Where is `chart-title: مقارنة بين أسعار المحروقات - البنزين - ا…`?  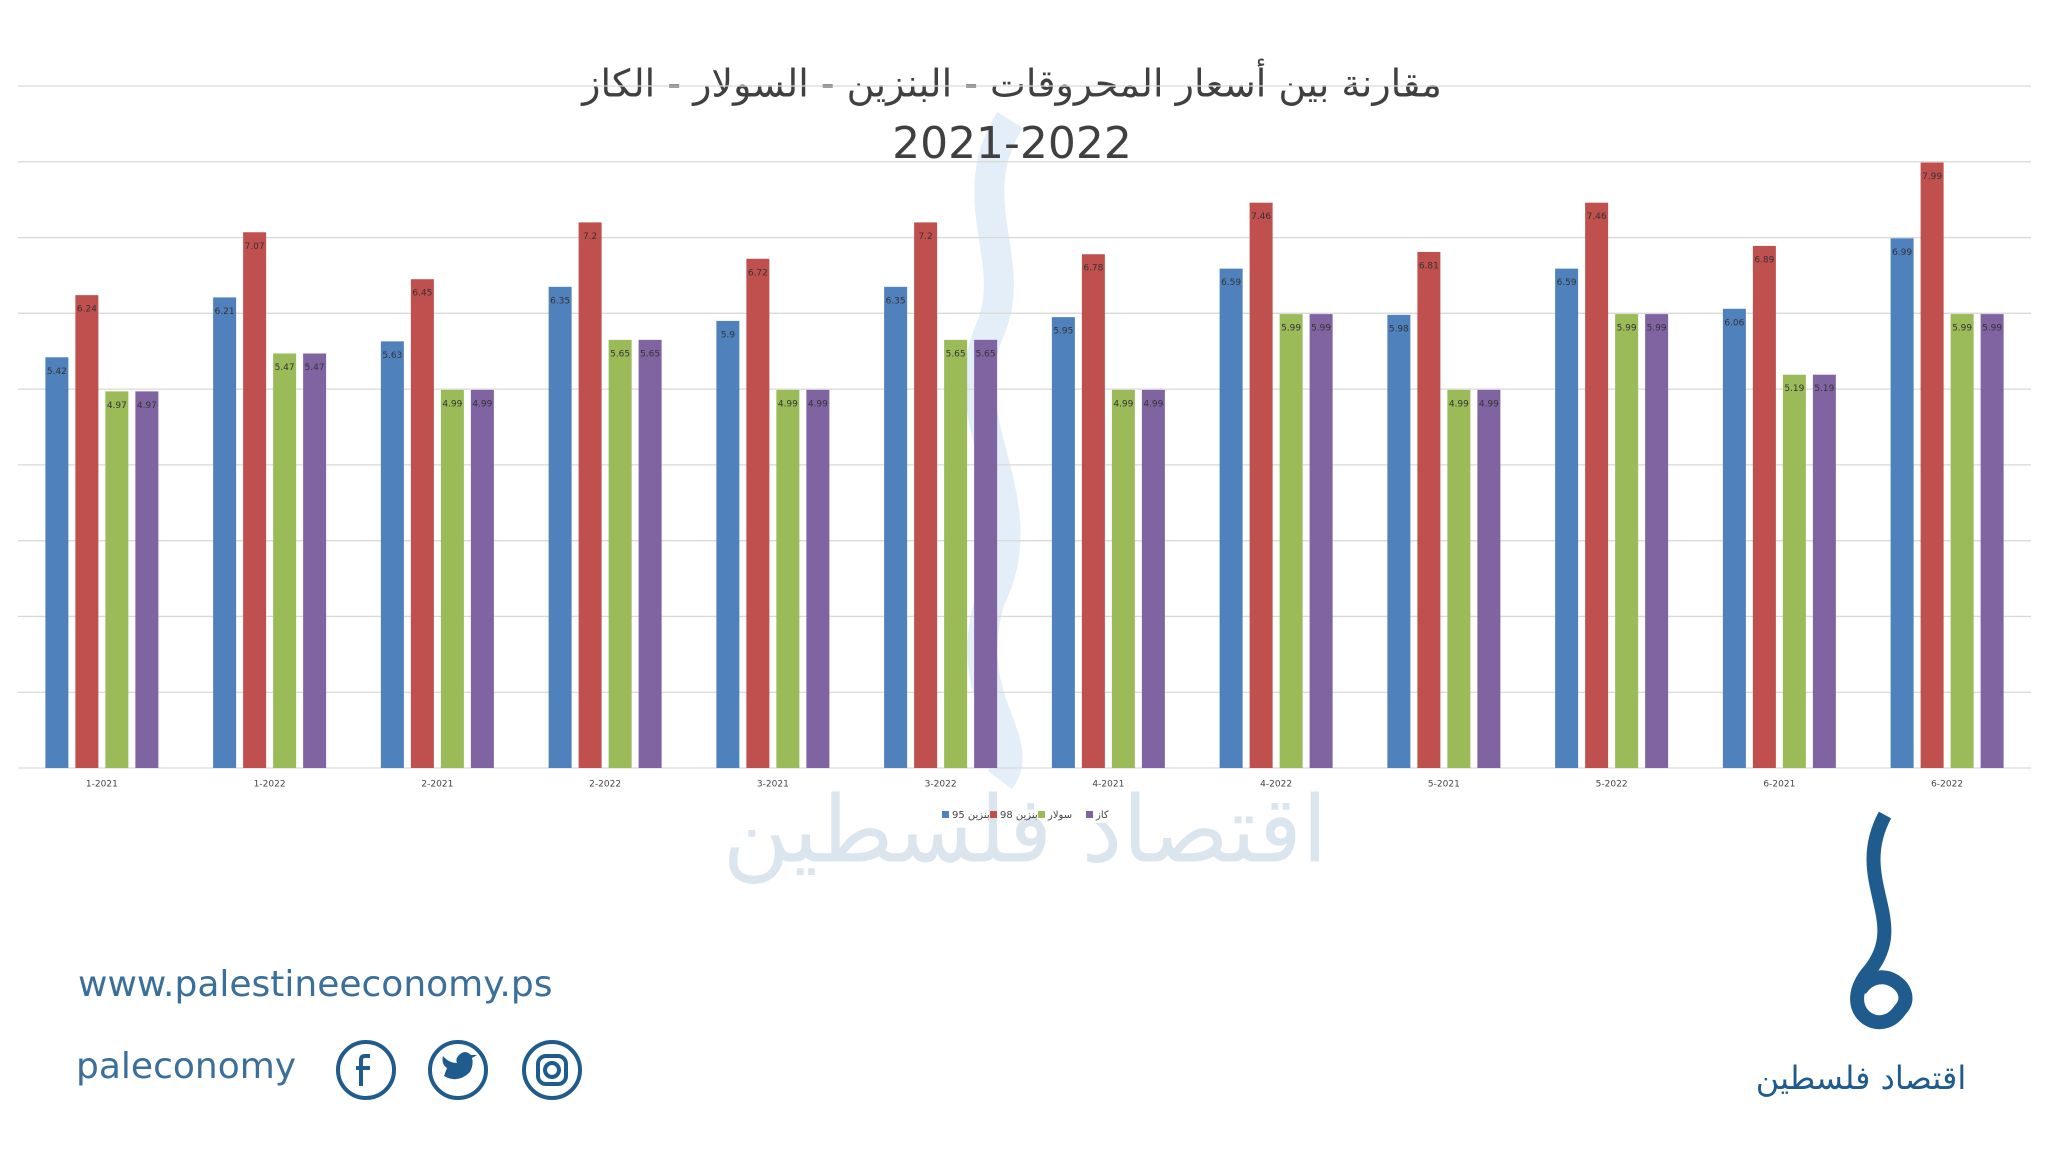 chart-title: مقارنة بين أسعار المحروقات - البنزين - ا… is located at coordinates (1011, 83).